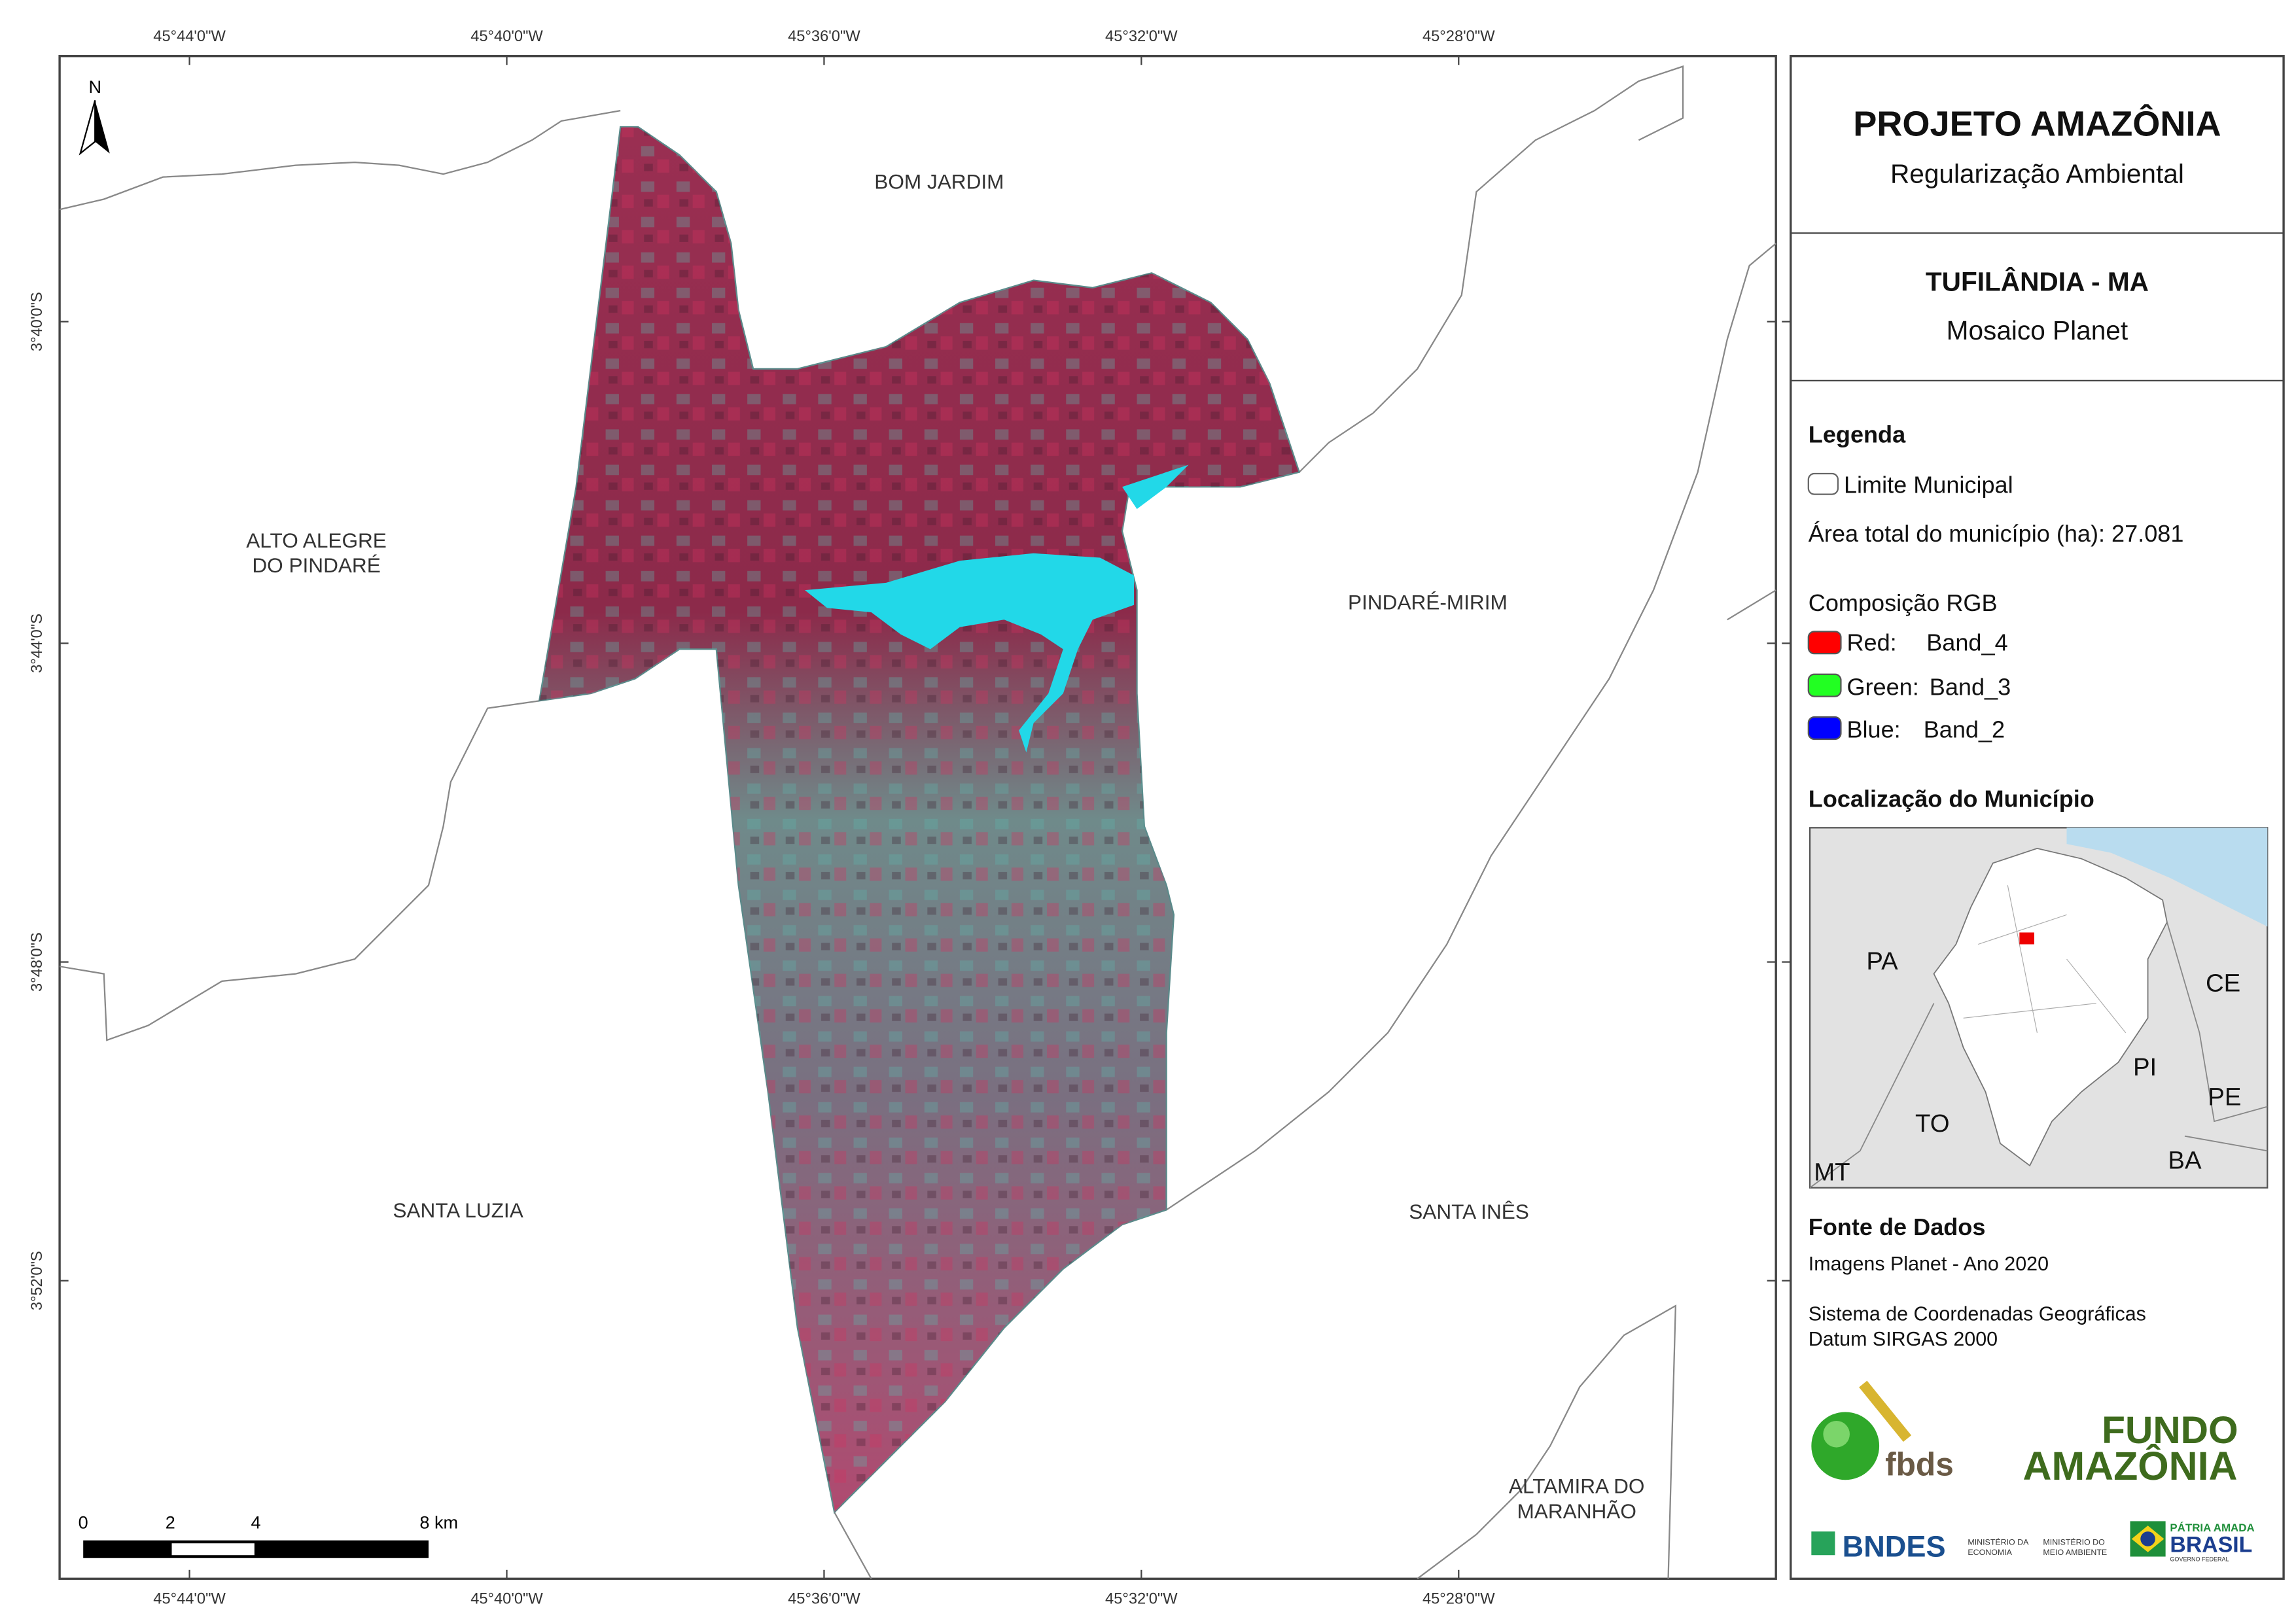 This screenshot has width=2296, height=1623. Describe the element at coordinates (2037, 174) in the screenshot. I see `subtitle: Regularização Ambiental` at that location.